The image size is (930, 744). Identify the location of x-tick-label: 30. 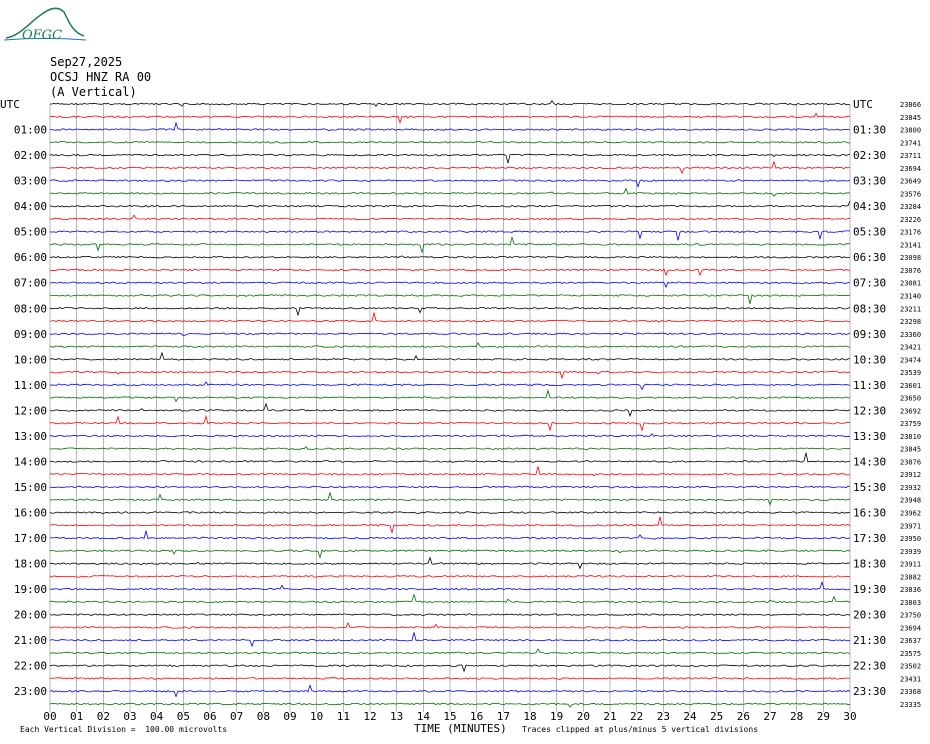
(849, 716).